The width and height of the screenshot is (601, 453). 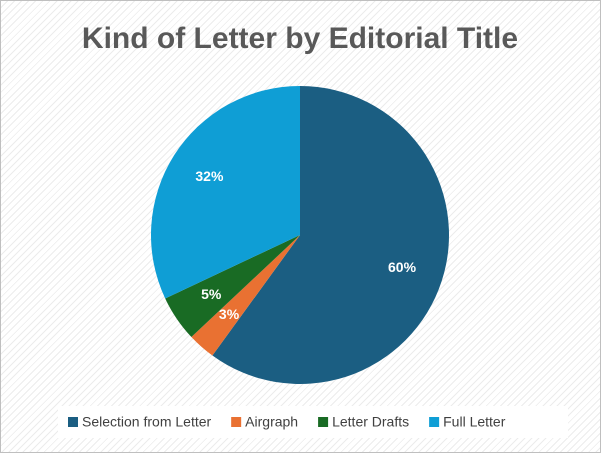 What do you see at coordinates (300, 38) in the screenshot?
I see `chart-title: Kind of Letter by Editorial Title` at bounding box center [300, 38].